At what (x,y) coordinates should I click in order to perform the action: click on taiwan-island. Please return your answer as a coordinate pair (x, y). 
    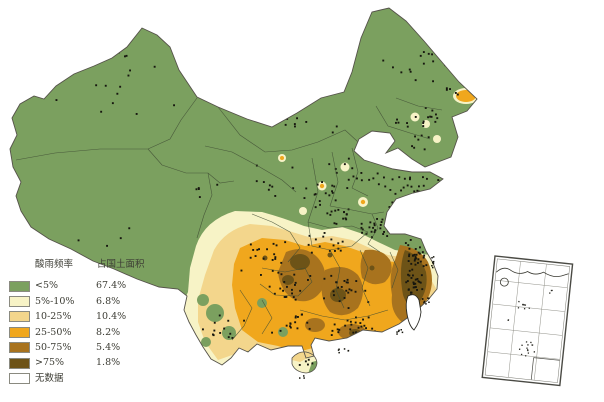
    Looking at the image, I should click on (413, 312).